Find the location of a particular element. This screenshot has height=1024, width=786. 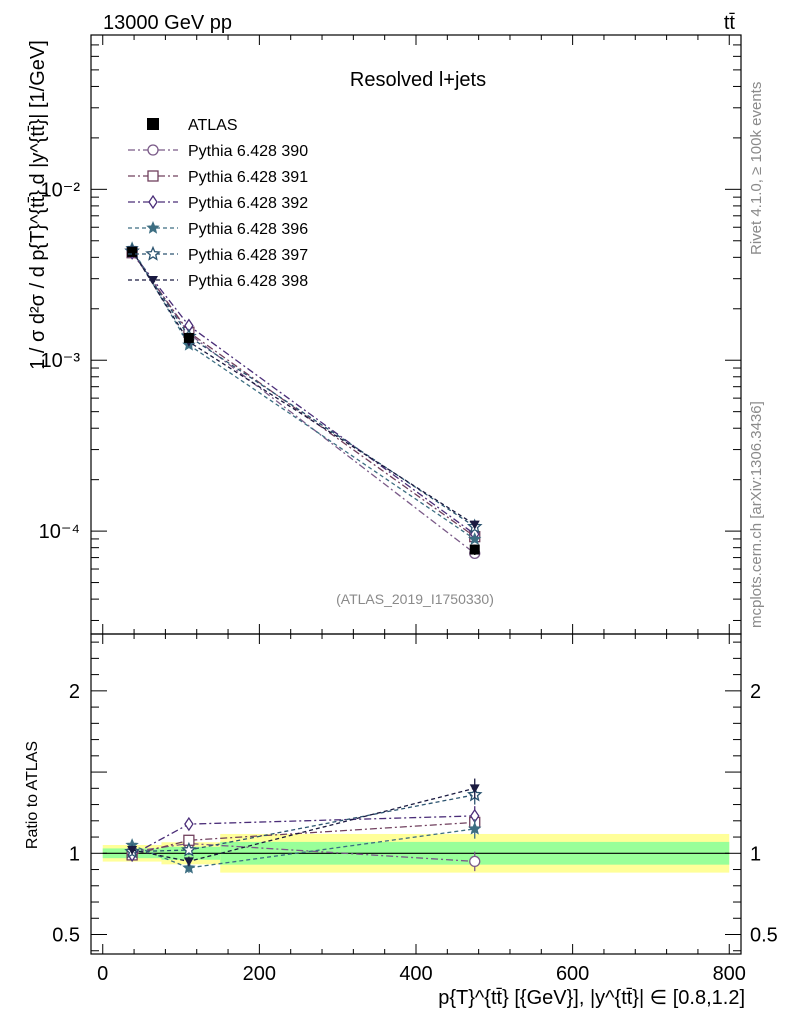

ratio-tick-label-right: 2 is located at coordinates (755, 692).